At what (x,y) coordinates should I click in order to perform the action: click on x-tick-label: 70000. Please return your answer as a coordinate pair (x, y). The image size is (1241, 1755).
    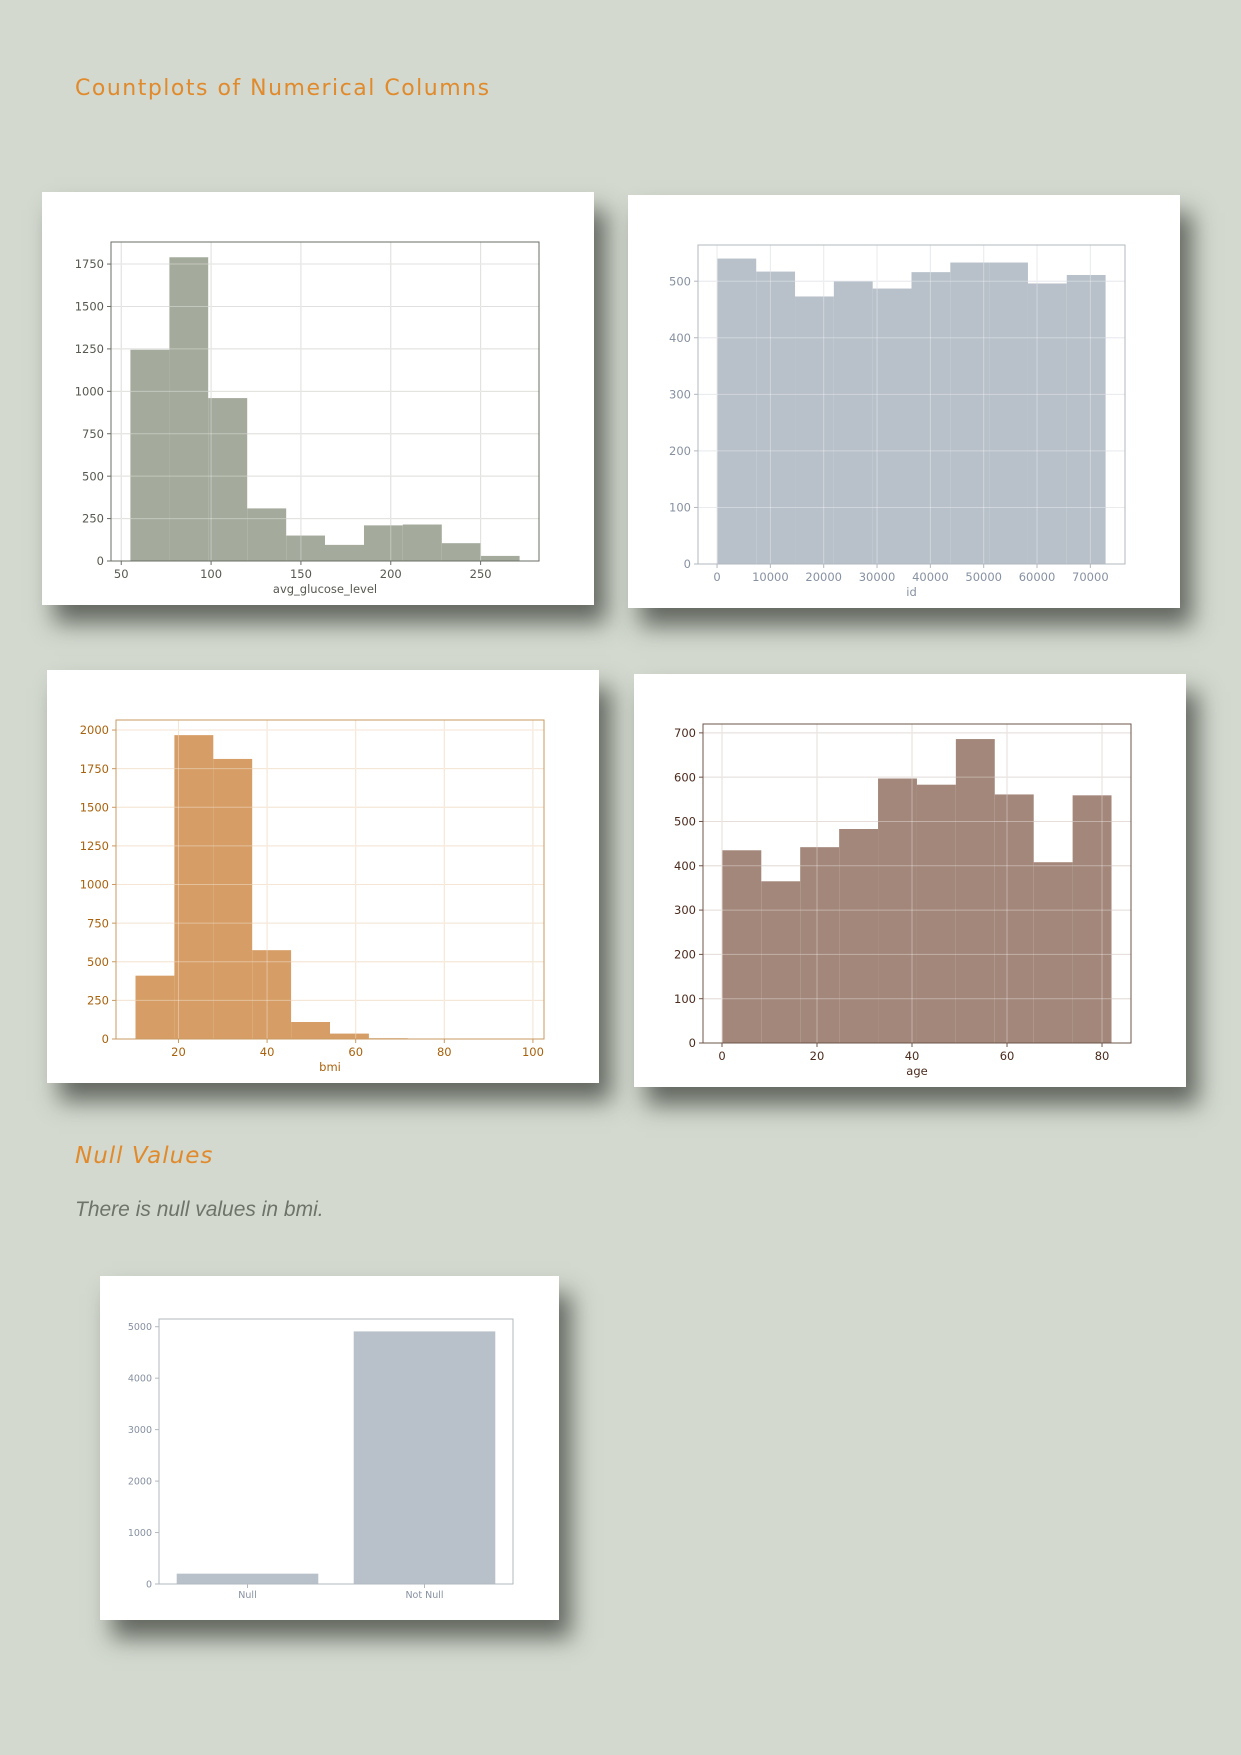
    Looking at the image, I should click on (1090, 577).